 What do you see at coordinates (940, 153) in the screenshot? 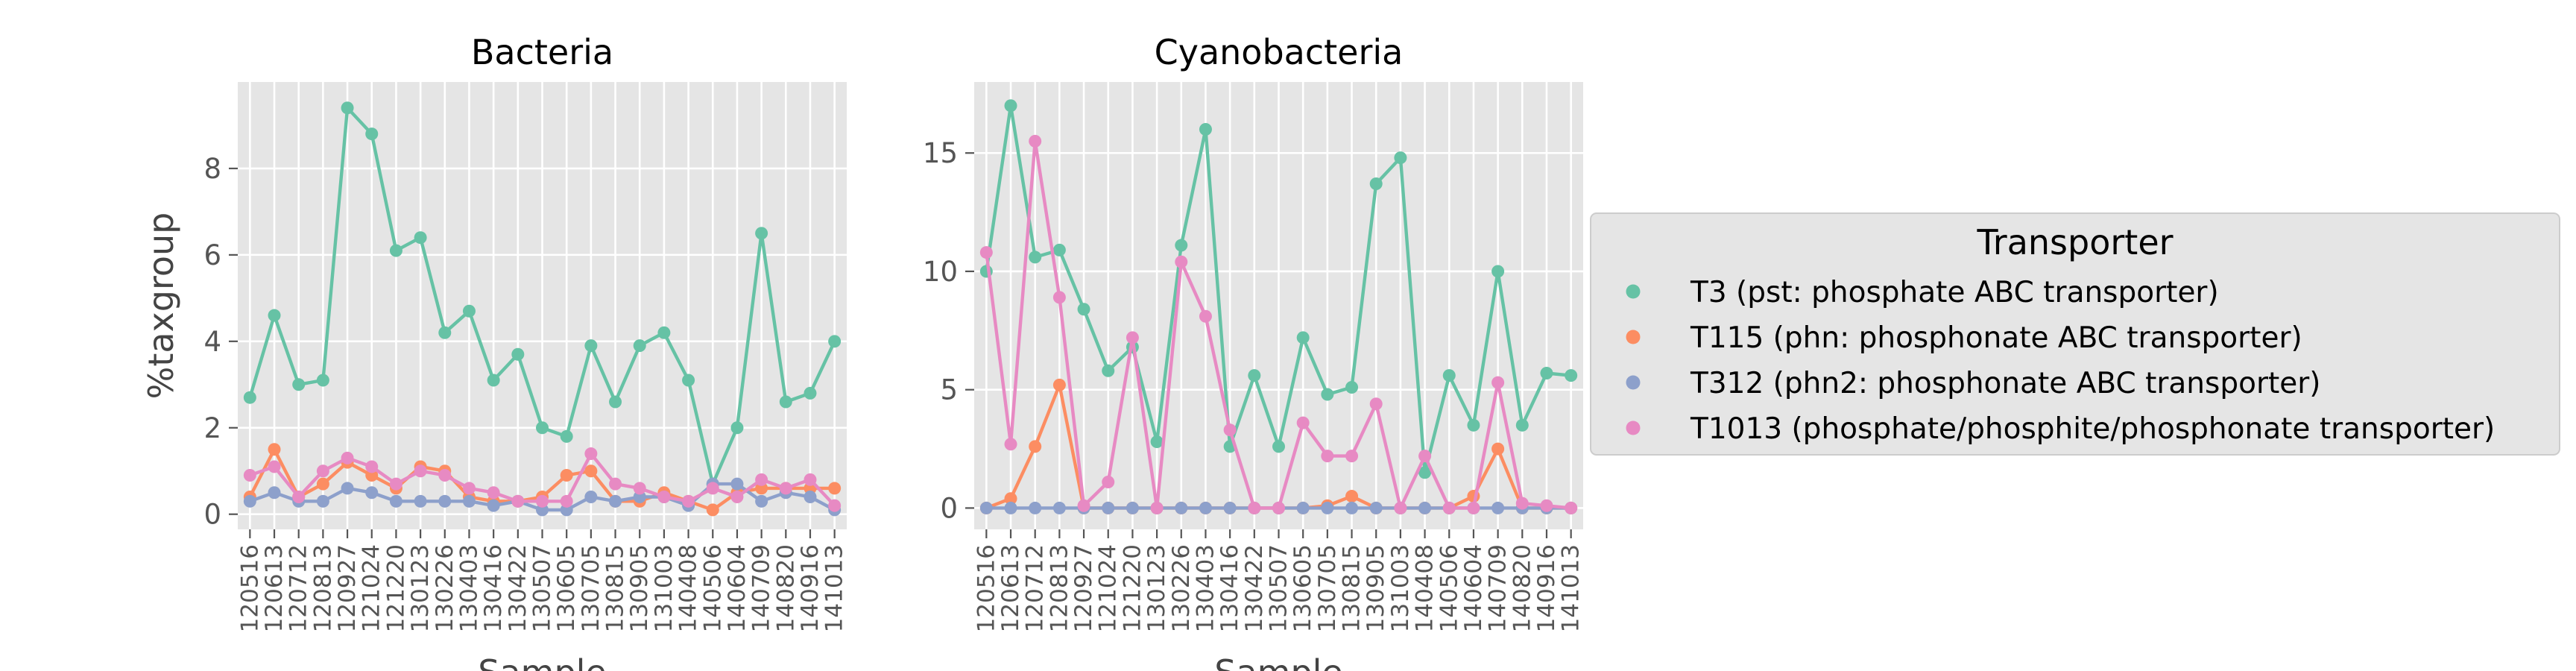
I see `y-tick-label: 15` at bounding box center [940, 153].